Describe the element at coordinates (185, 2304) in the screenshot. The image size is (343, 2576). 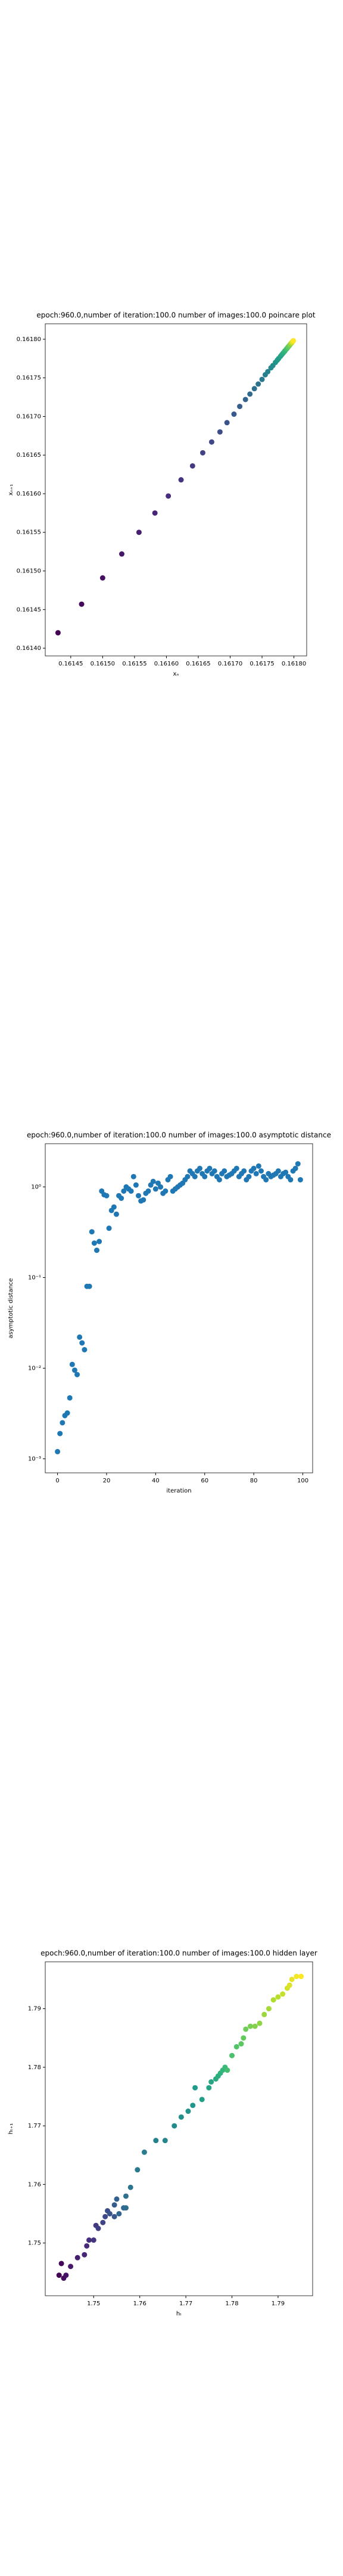
I see `x-tick-label: 1.77` at that location.